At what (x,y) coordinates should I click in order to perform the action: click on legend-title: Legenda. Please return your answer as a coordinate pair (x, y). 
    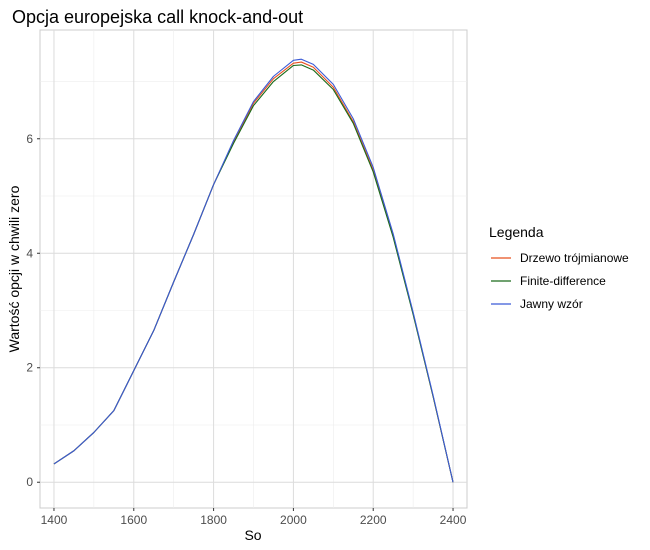
    Looking at the image, I should click on (516, 232).